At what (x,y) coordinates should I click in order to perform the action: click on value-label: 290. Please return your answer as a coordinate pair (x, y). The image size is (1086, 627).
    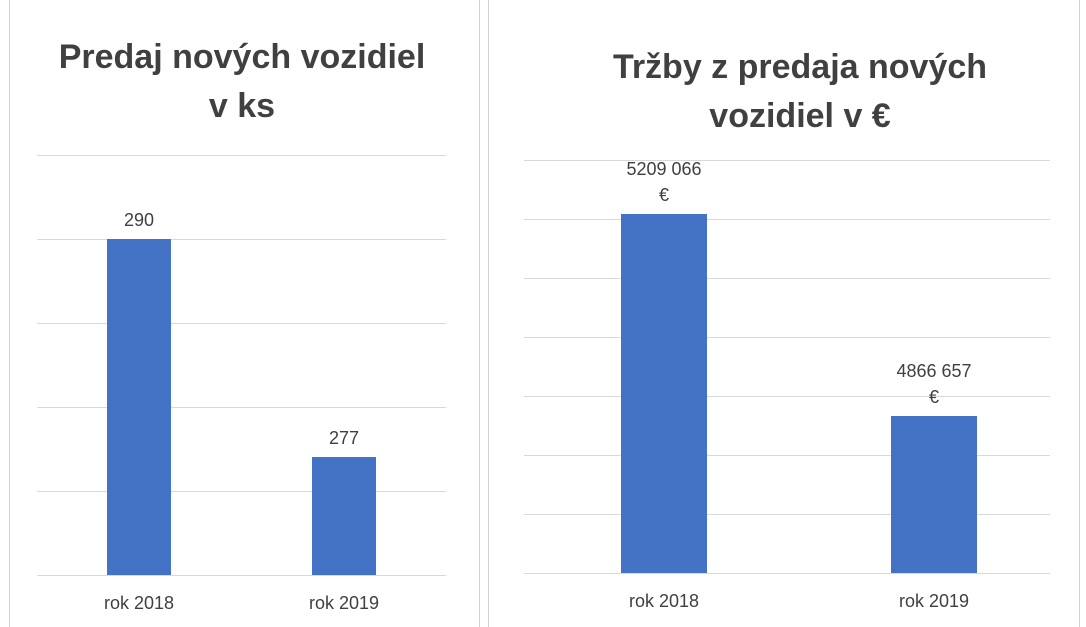
    Looking at the image, I should click on (139, 220).